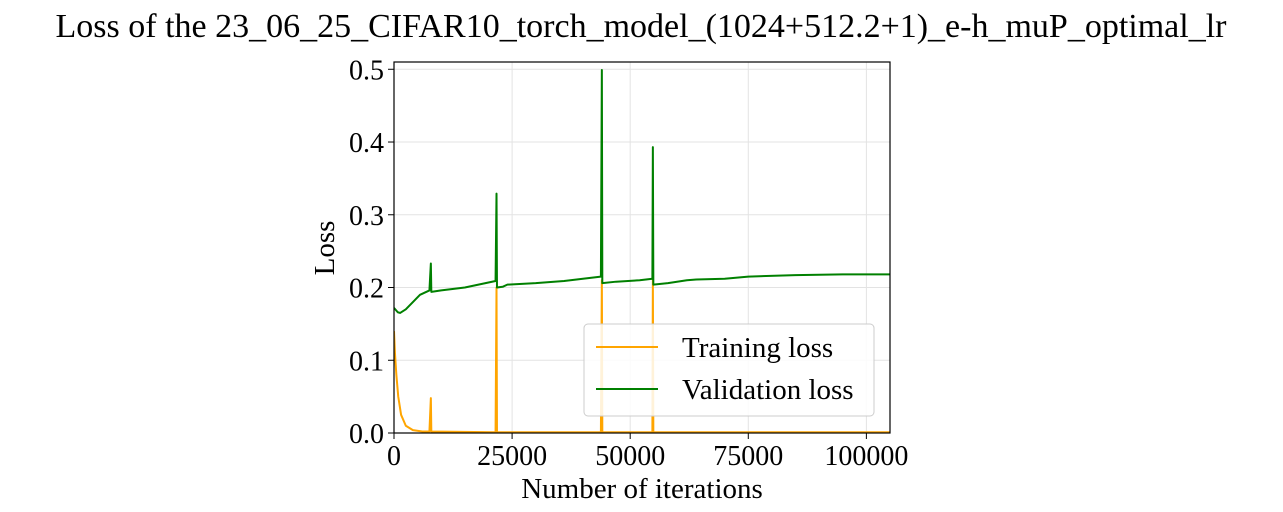 This screenshot has height=512, width=1283. I want to click on x-tick-label: 100000, so click(866, 456).